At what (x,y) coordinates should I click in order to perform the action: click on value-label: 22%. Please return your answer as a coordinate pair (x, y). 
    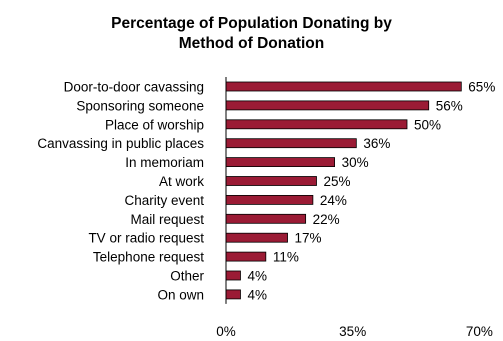
    Looking at the image, I should click on (326, 219).